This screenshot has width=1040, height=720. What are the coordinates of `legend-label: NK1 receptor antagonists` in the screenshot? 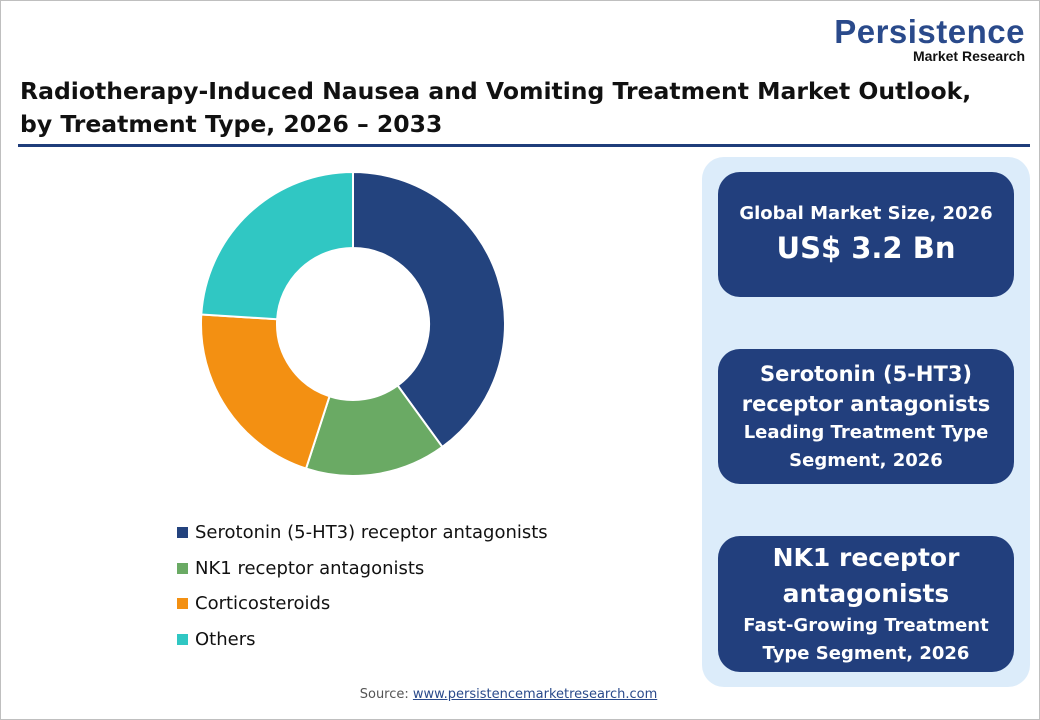 It's located at (310, 568).